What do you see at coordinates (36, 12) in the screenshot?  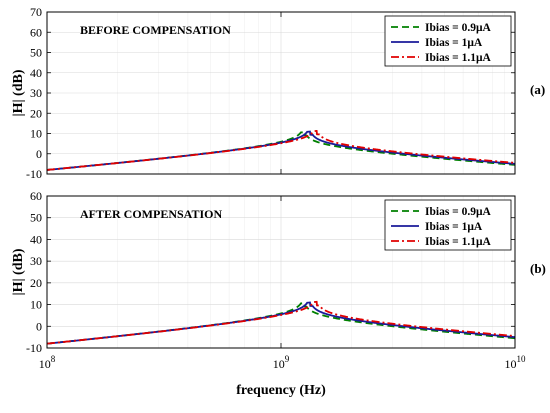 I see `y-tick-label: 70` at bounding box center [36, 12].